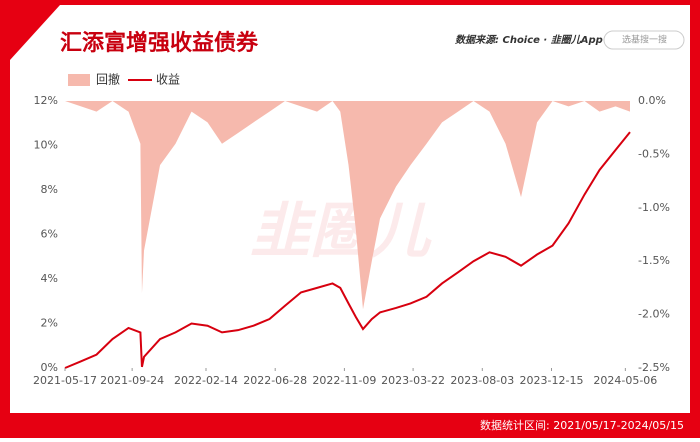  What do you see at coordinates (49, 323) in the screenshot?
I see `y-tick-label: 2%` at bounding box center [49, 323].